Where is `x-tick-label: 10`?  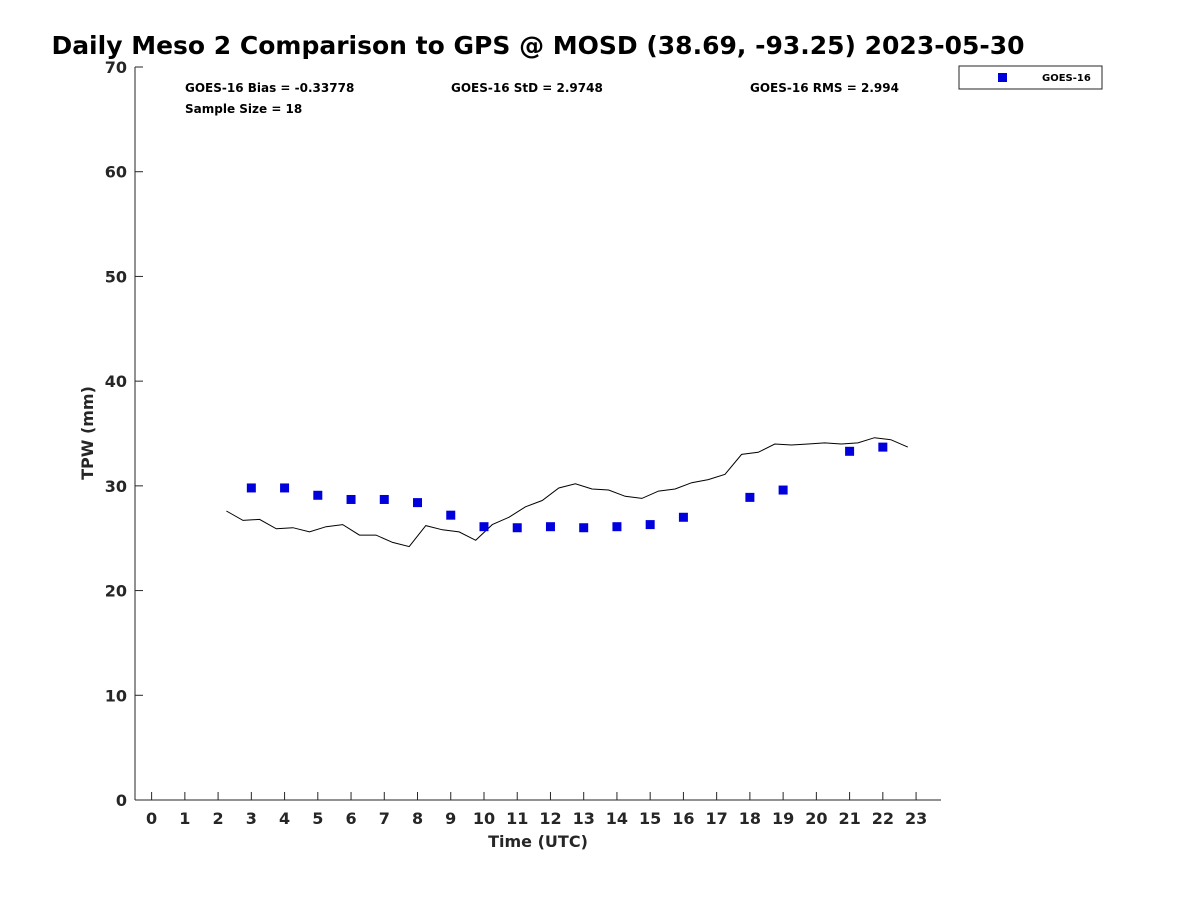 x-tick-label: 10 is located at coordinates (484, 818).